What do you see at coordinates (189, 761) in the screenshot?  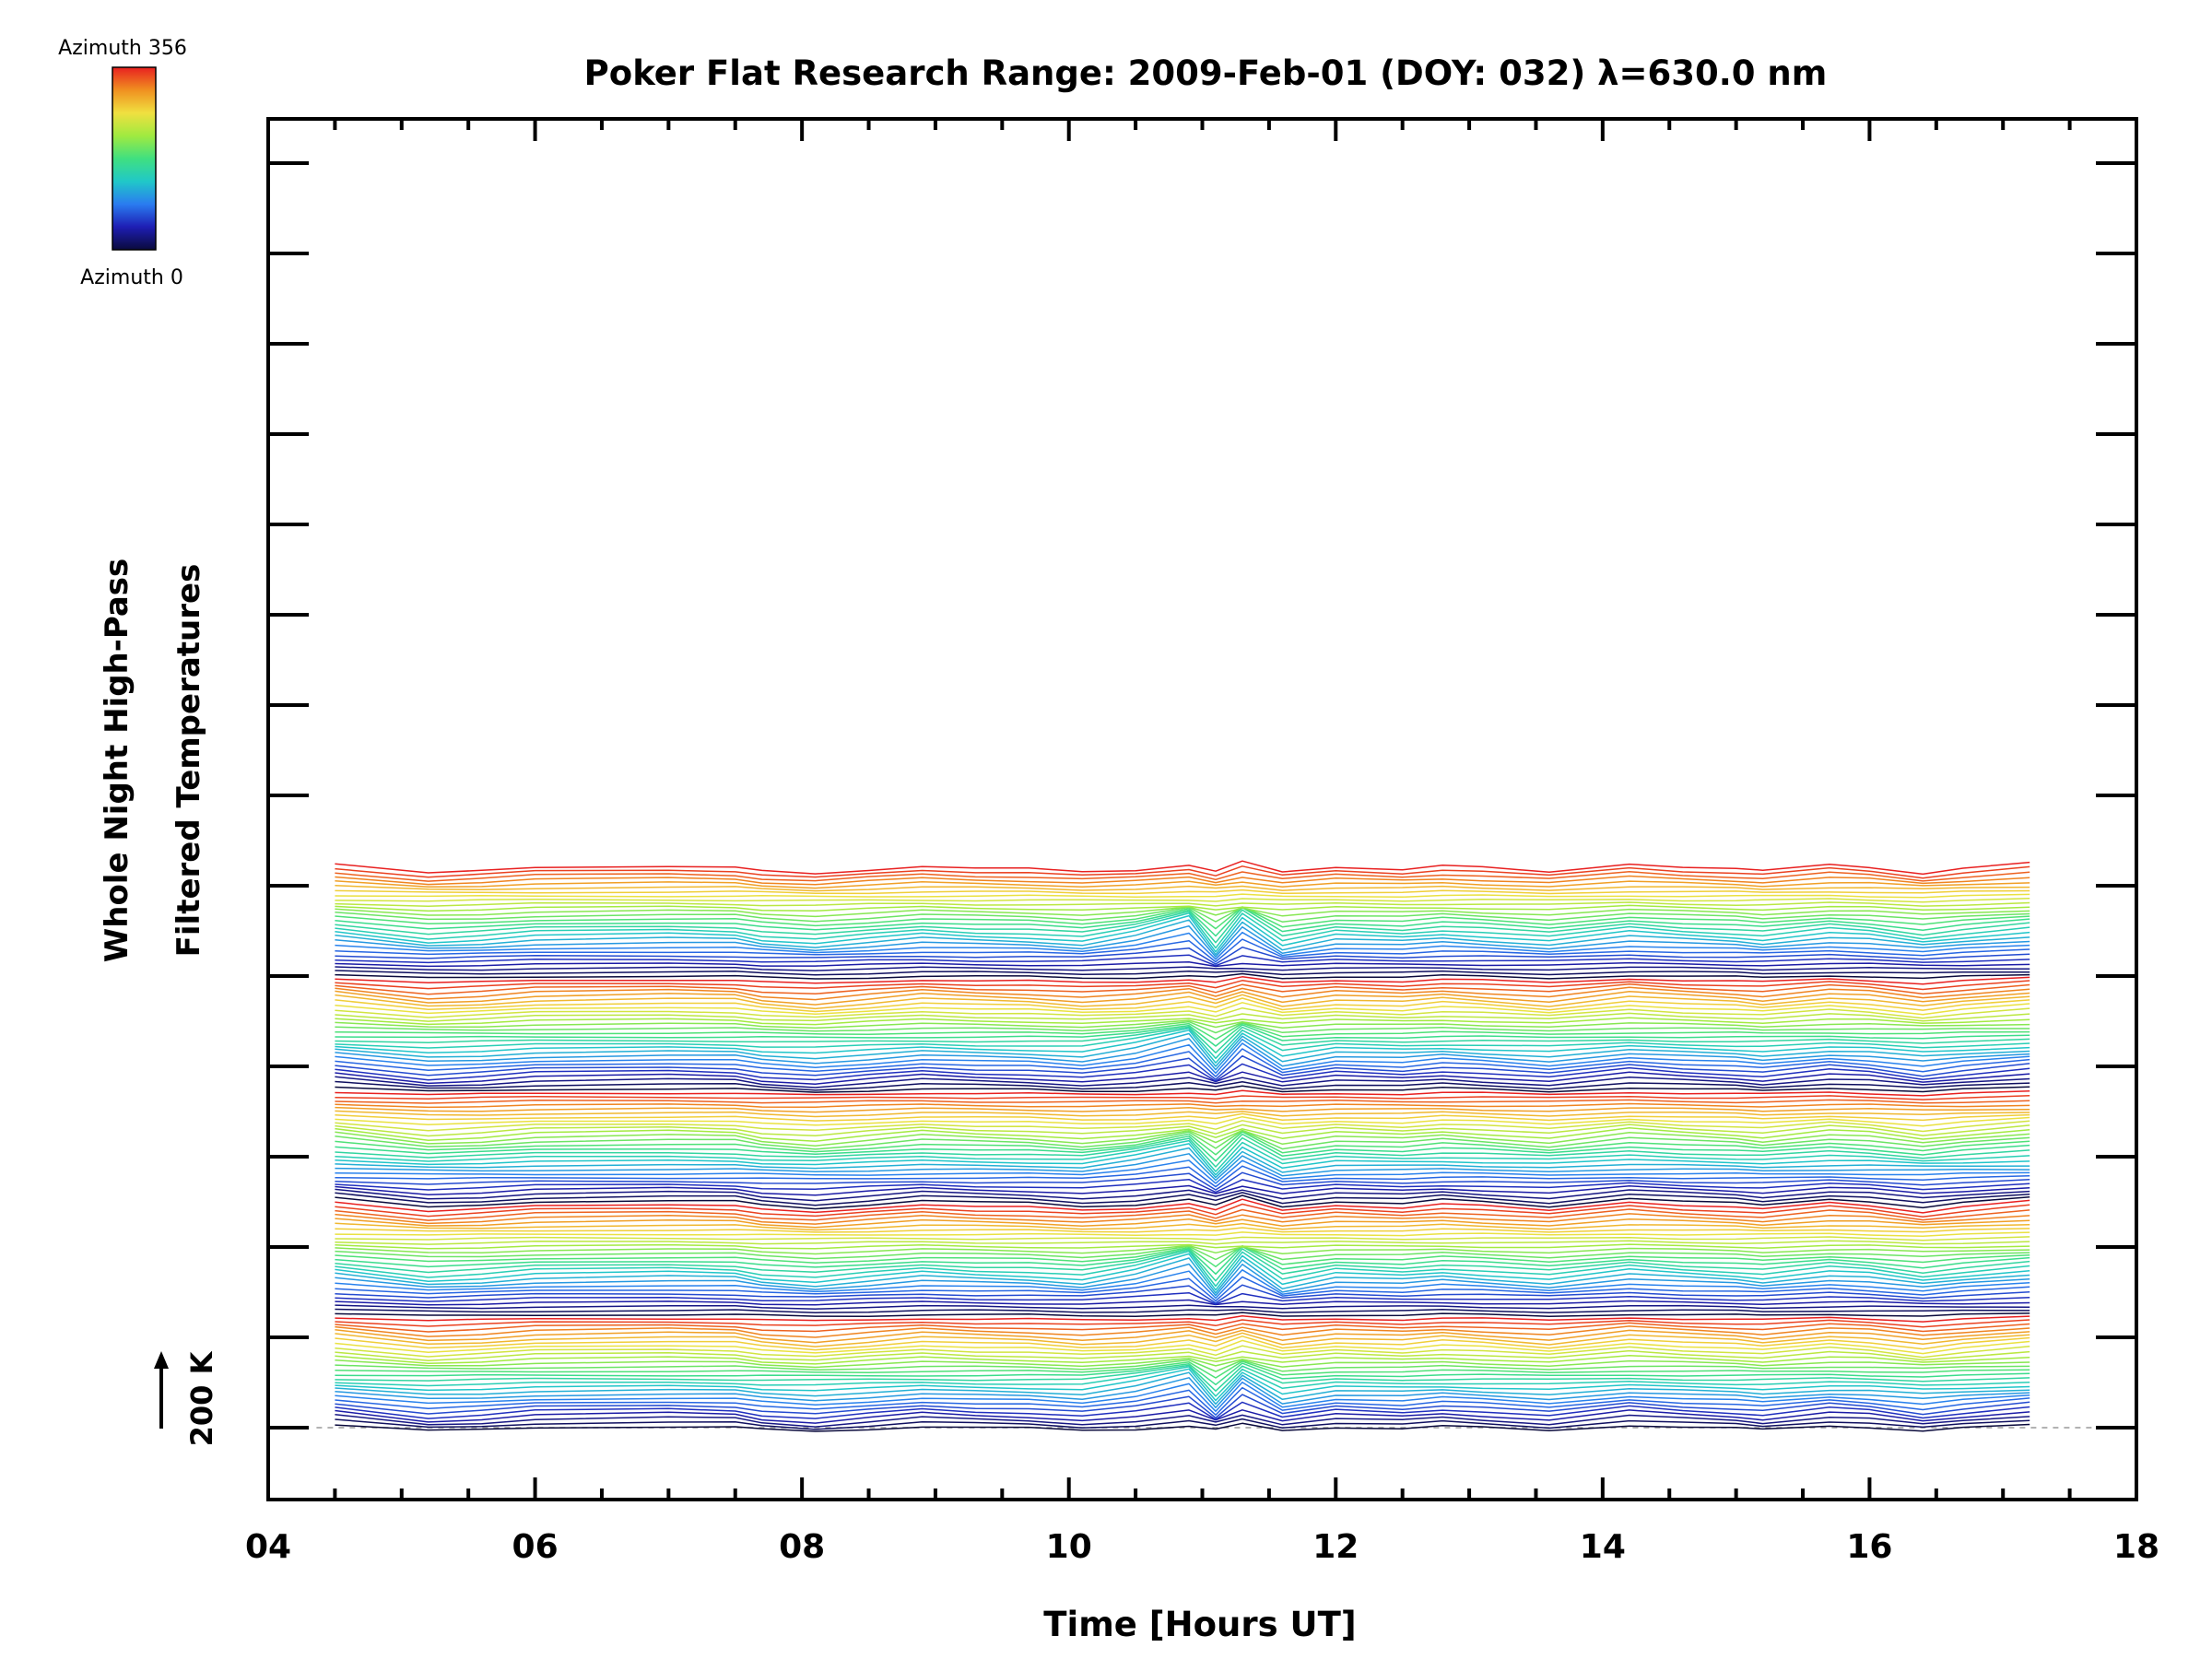 I see `y-axis-label-line-2: Filtered Temperatures` at bounding box center [189, 761].